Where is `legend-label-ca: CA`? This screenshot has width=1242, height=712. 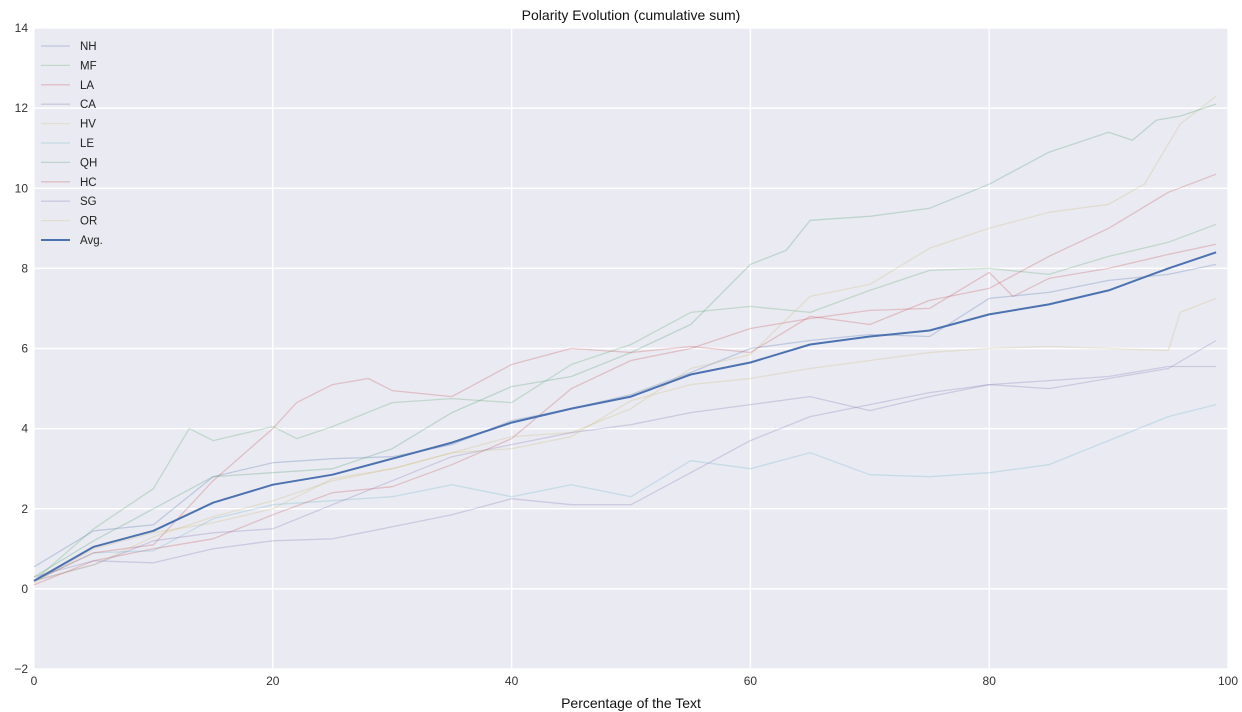 legend-label-ca: CA is located at coordinates (88, 105).